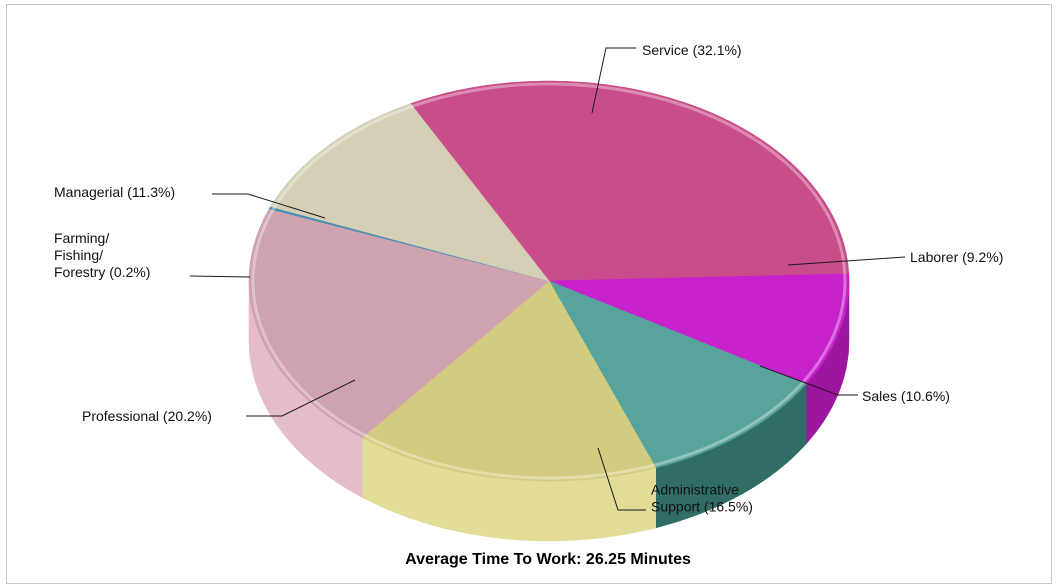  Describe the element at coordinates (906, 396) in the screenshot. I see `slice-label-sales-10-6: Sales (10.6%)` at that location.